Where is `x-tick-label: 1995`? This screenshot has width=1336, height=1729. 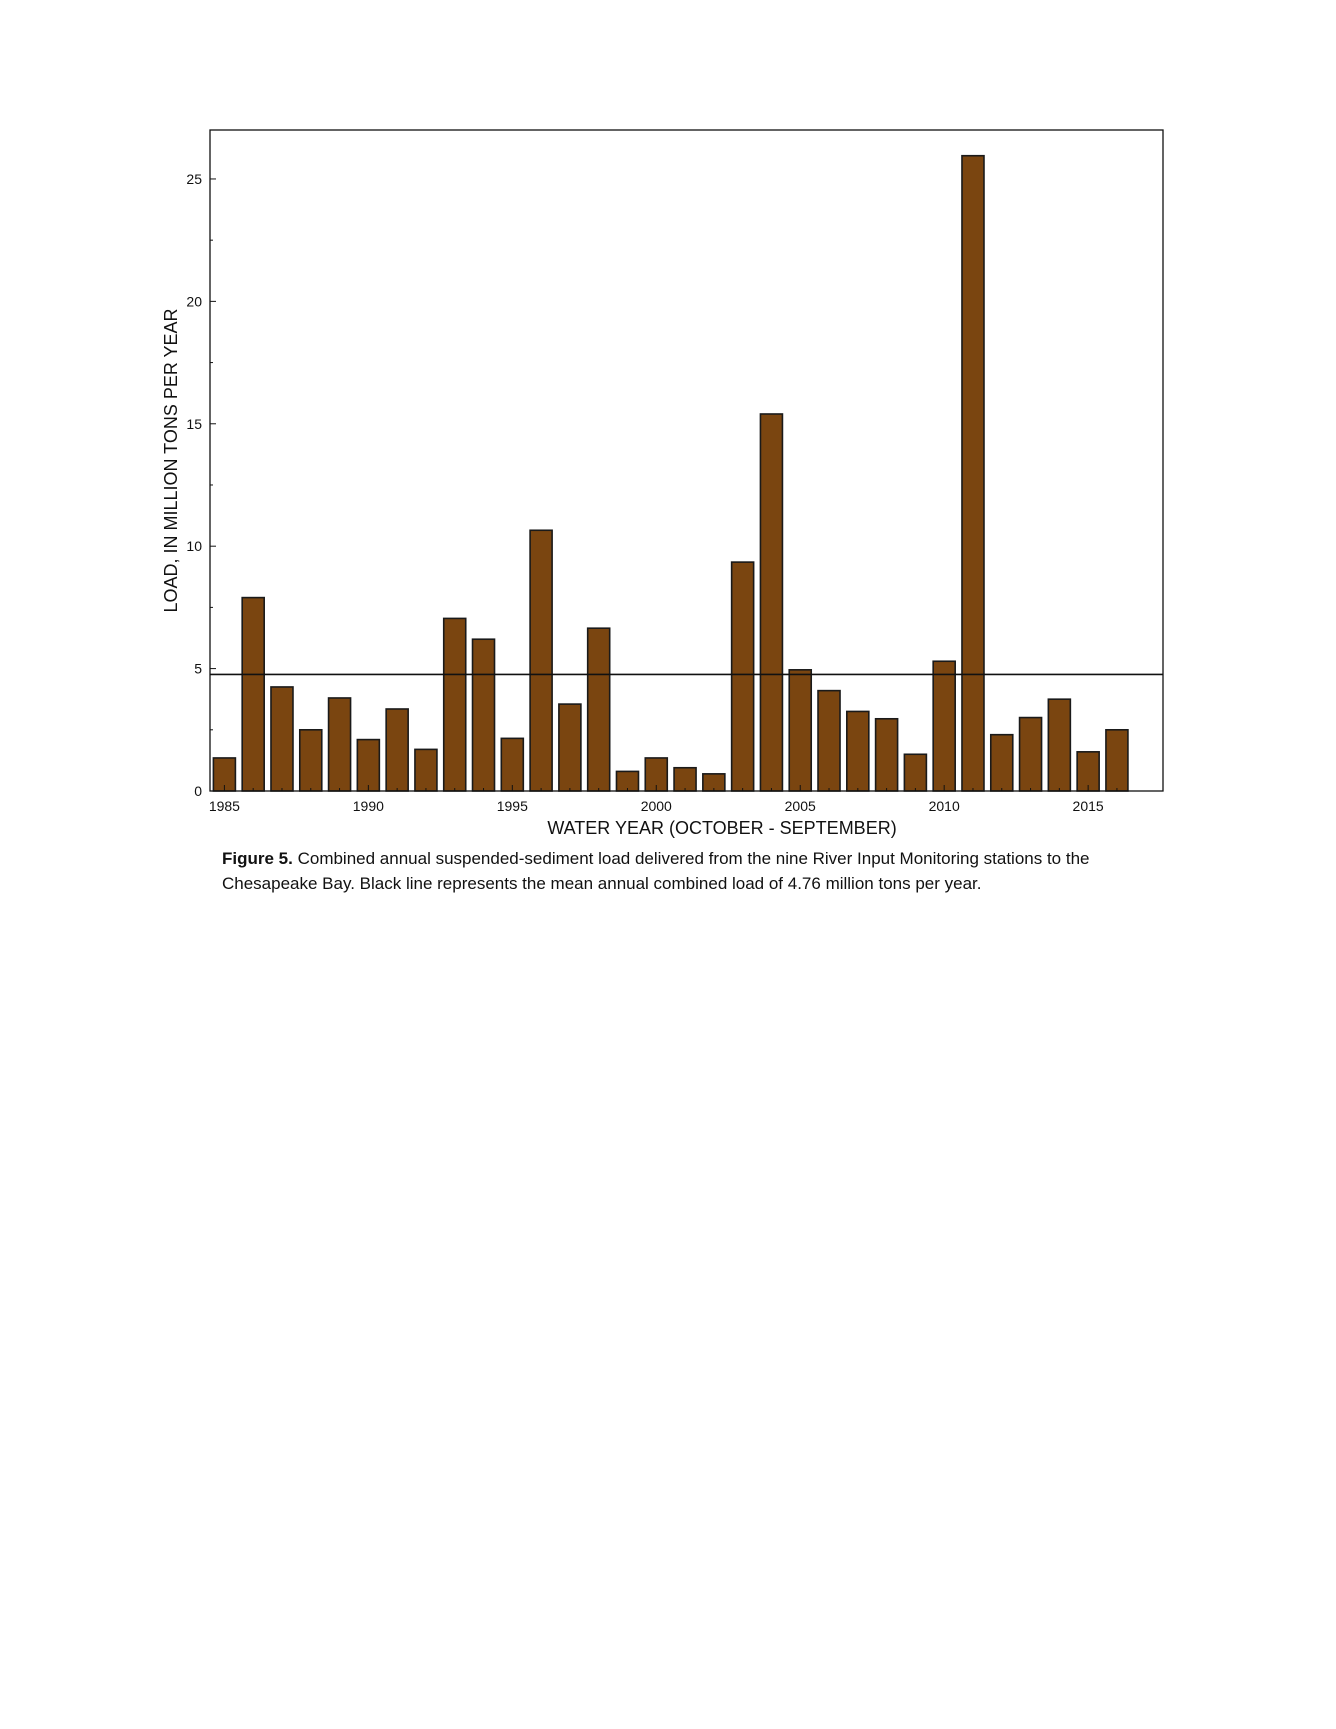 x-tick-label: 1995 is located at coordinates (512, 806).